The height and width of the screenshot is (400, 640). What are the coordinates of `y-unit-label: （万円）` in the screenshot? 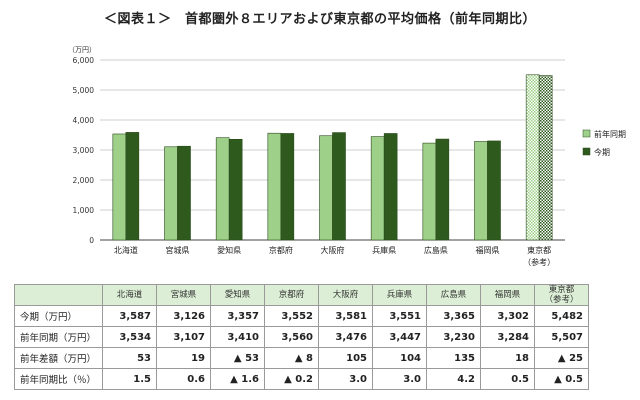 It's located at (82, 50).